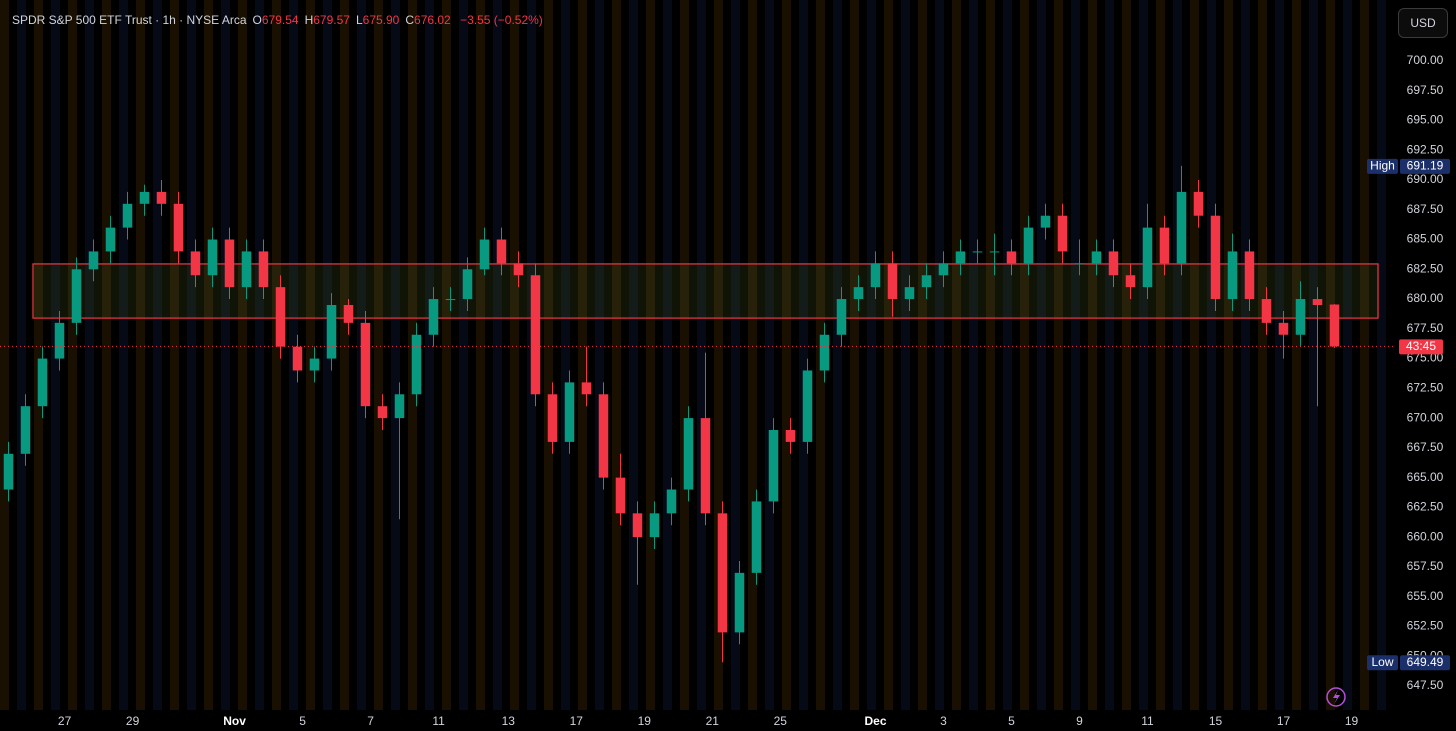  What do you see at coordinates (410, 20) in the screenshot?
I see `ohlc-key: C` at bounding box center [410, 20].